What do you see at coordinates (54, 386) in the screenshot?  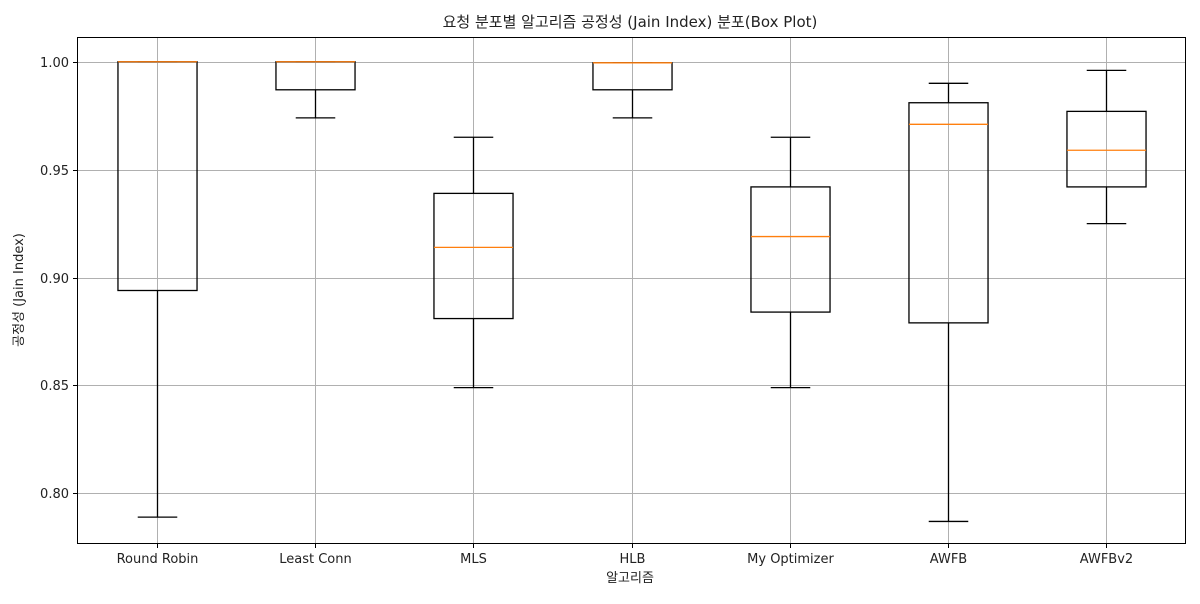 I see `y-tick-label: 0.85` at bounding box center [54, 386].